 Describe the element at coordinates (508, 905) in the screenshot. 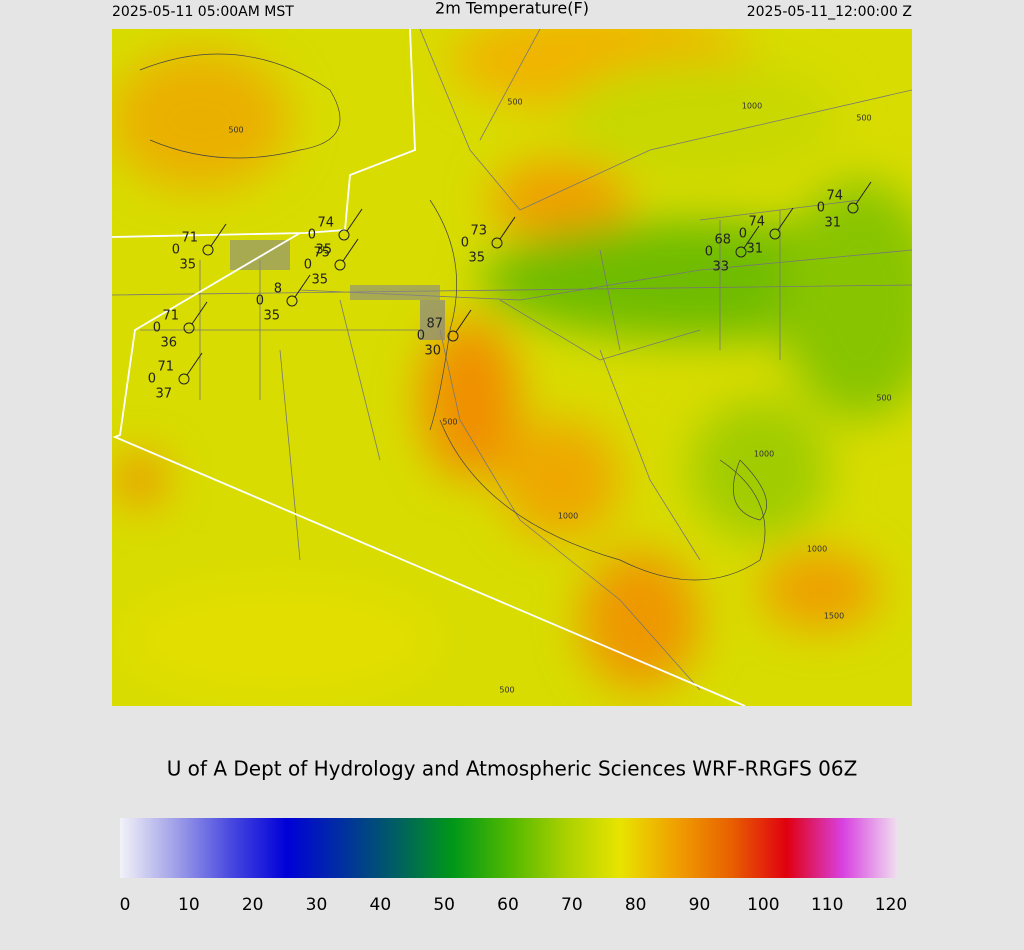

I see `colorbar-tick-label: 60` at that location.